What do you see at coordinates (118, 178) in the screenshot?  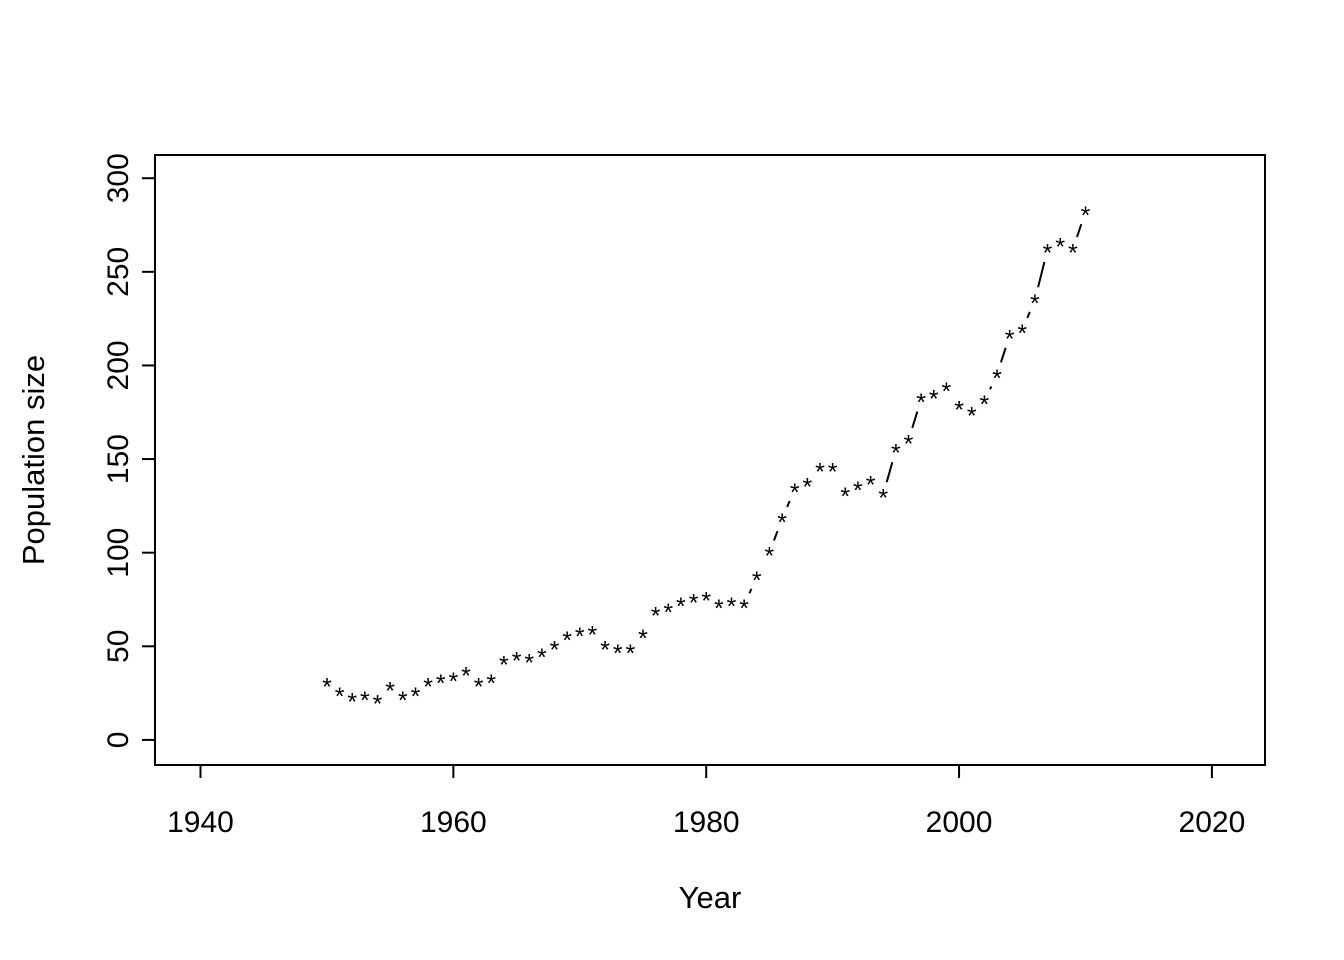 I see `y-axis-tick-label: 300` at bounding box center [118, 178].